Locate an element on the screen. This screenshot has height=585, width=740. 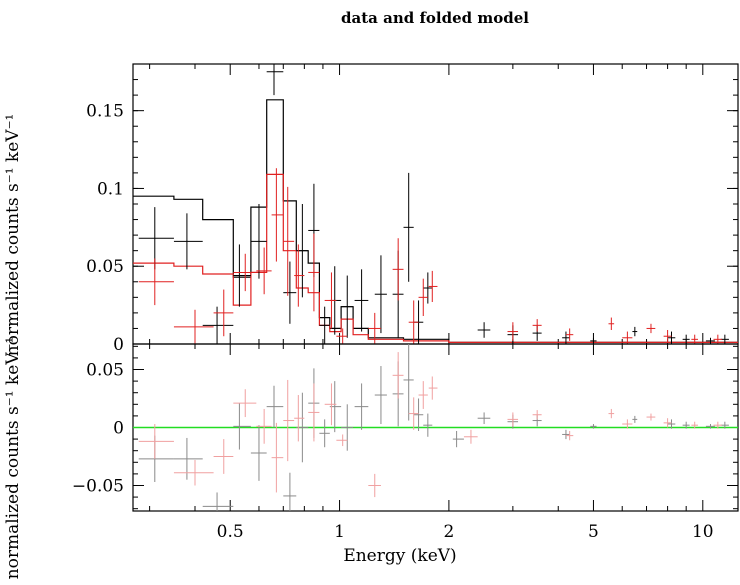
y-tick-label: 0 is located at coordinates (118, 345).